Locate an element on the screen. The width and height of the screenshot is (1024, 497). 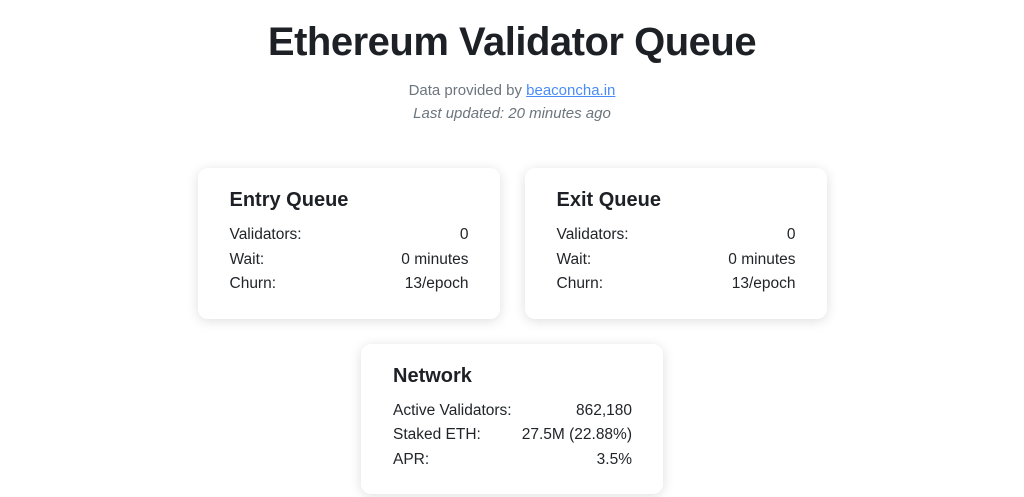
stat-label: Staked ETH: is located at coordinates (437, 434).